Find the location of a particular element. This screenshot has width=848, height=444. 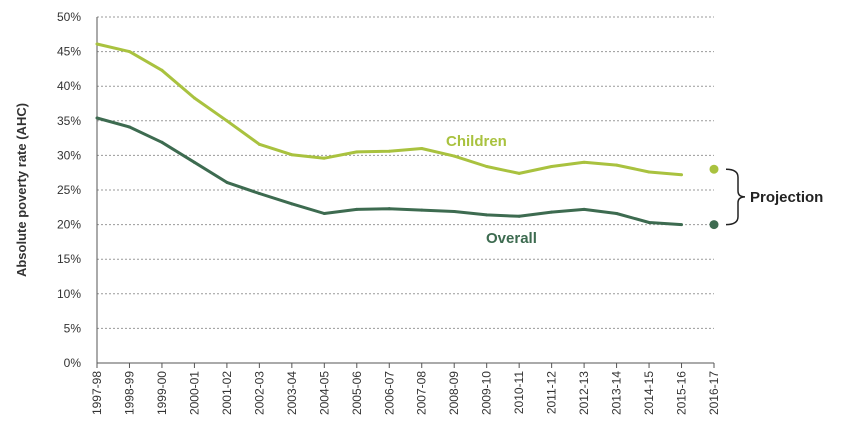

x-tick-label: 2011-12 is located at coordinates (552, 392).